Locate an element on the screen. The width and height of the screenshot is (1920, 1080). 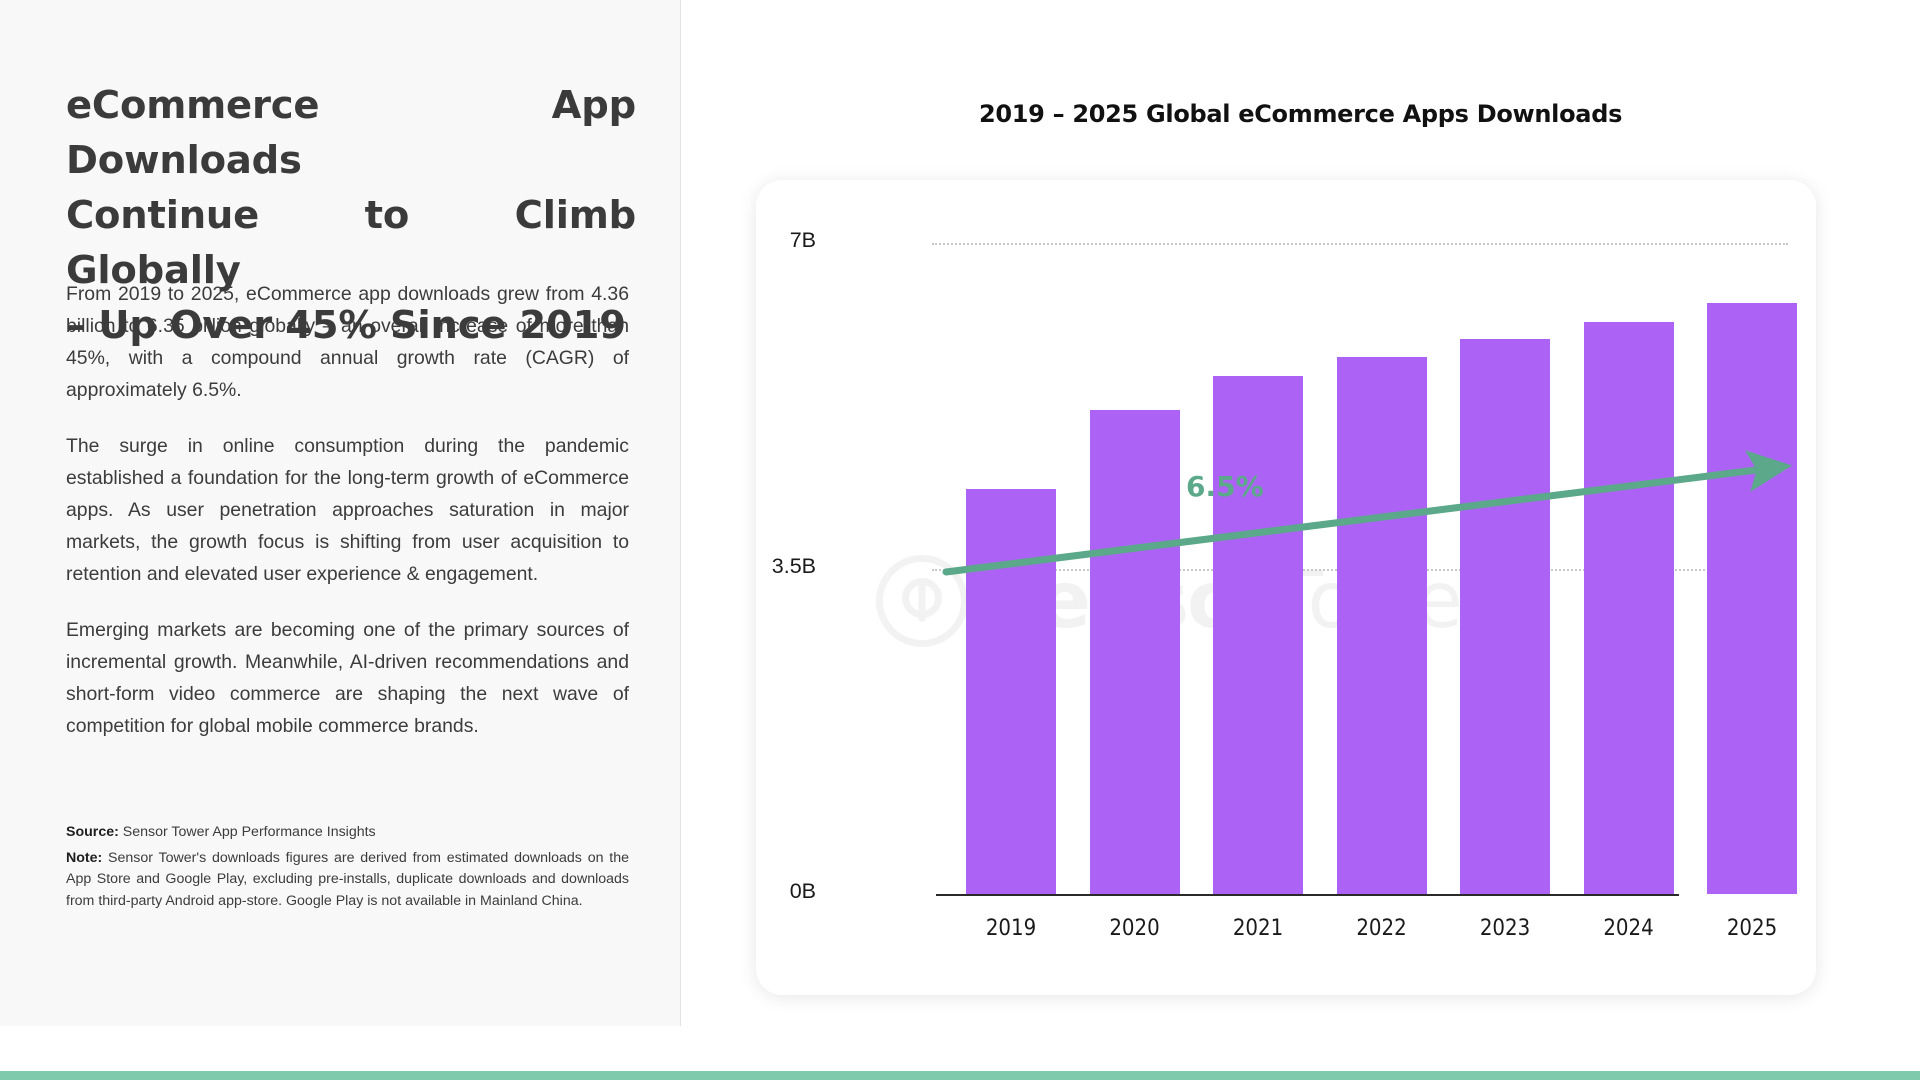
bar-2021 is located at coordinates (1258, 634).